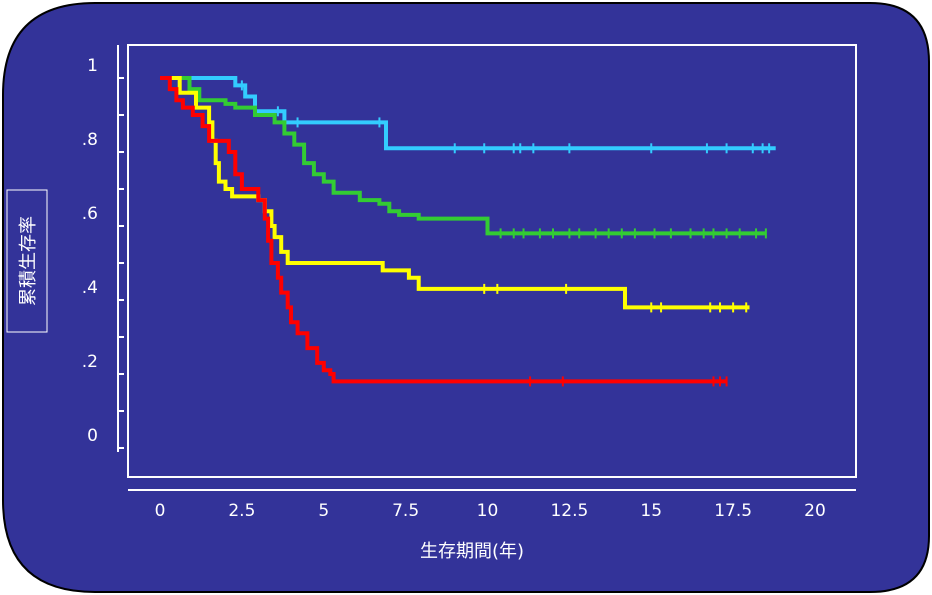 The width and height of the screenshot is (932, 595). Describe the element at coordinates (92, 436) in the screenshot. I see `y-tick-label: 0` at that location.